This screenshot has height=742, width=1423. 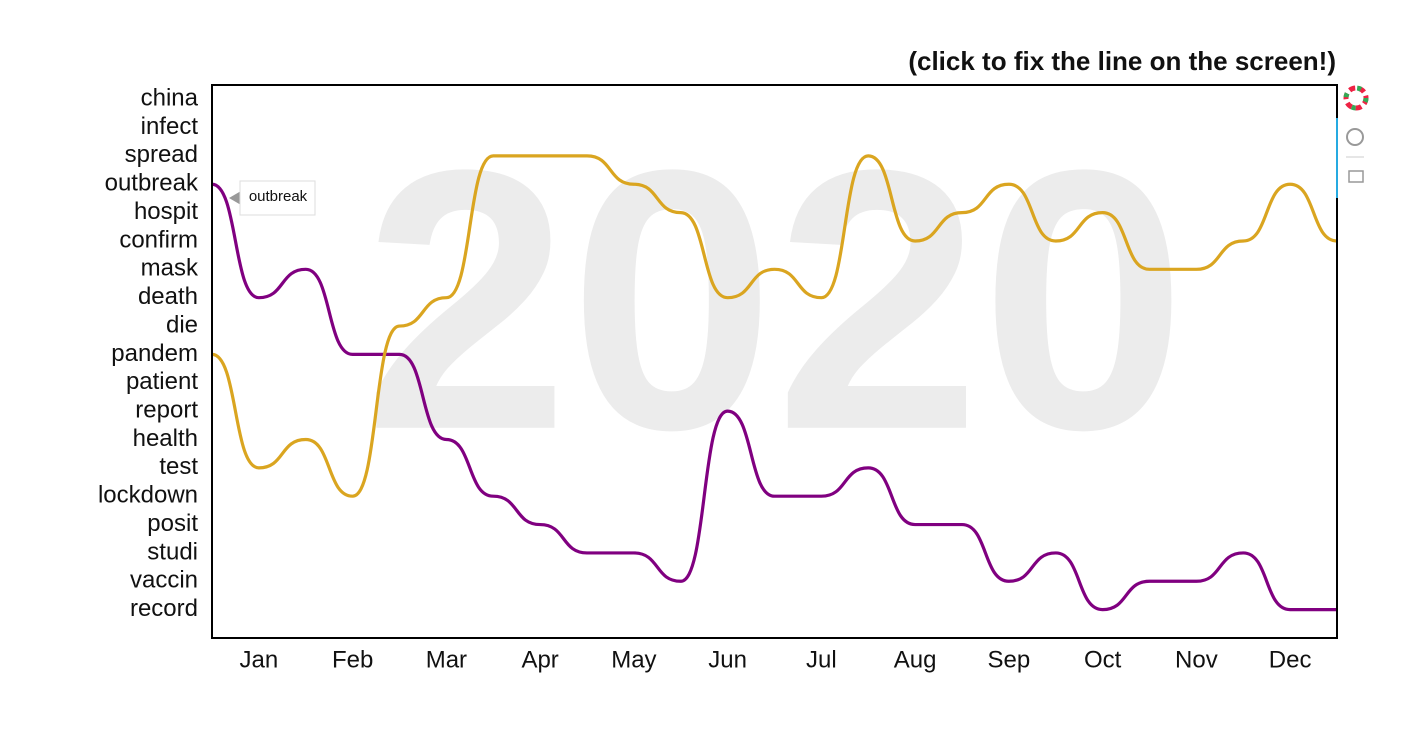 I want to click on y-tick-label: mask, so click(x=170, y=268).